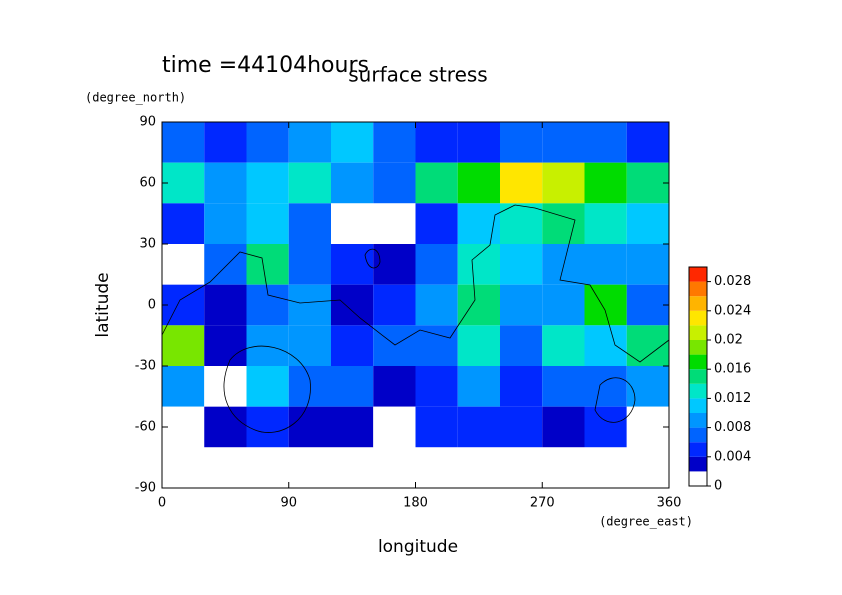 This screenshot has width=842, height=595. What do you see at coordinates (698, 376) in the screenshot?
I see `colorbar-frame` at bounding box center [698, 376].